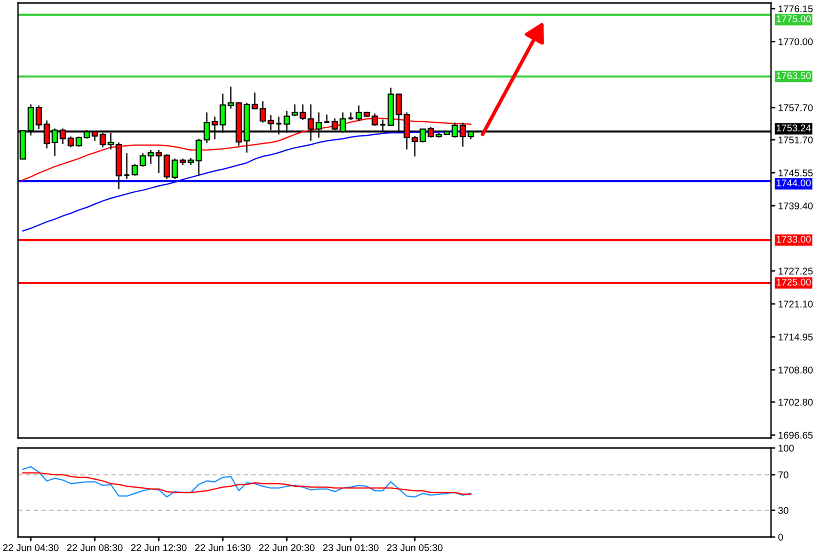  What do you see at coordinates (795, 8) in the screenshot?
I see `y-tick-label: 1776.15` at bounding box center [795, 8].